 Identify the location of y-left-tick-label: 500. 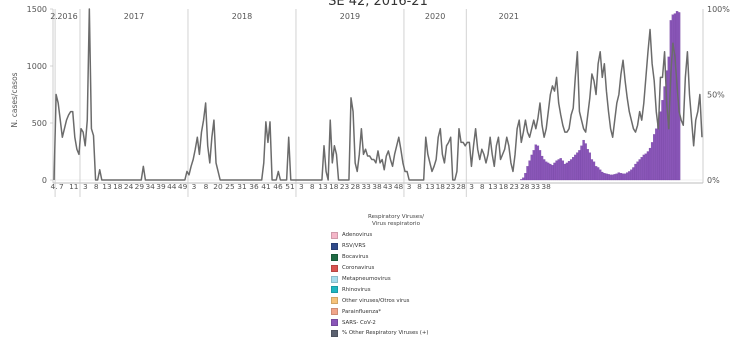
(39, 123).